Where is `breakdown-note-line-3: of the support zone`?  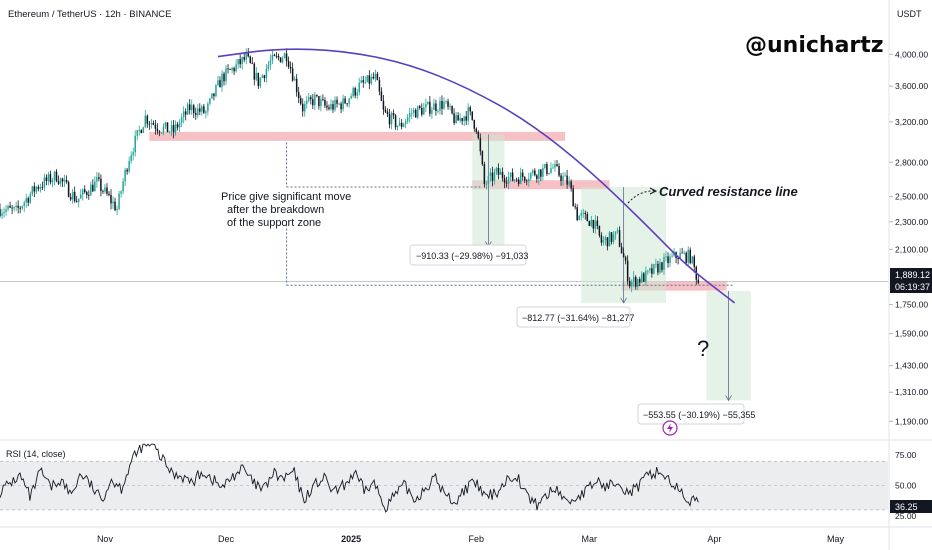 breakdown-note-line-3: of the support zone is located at coordinates (274, 223).